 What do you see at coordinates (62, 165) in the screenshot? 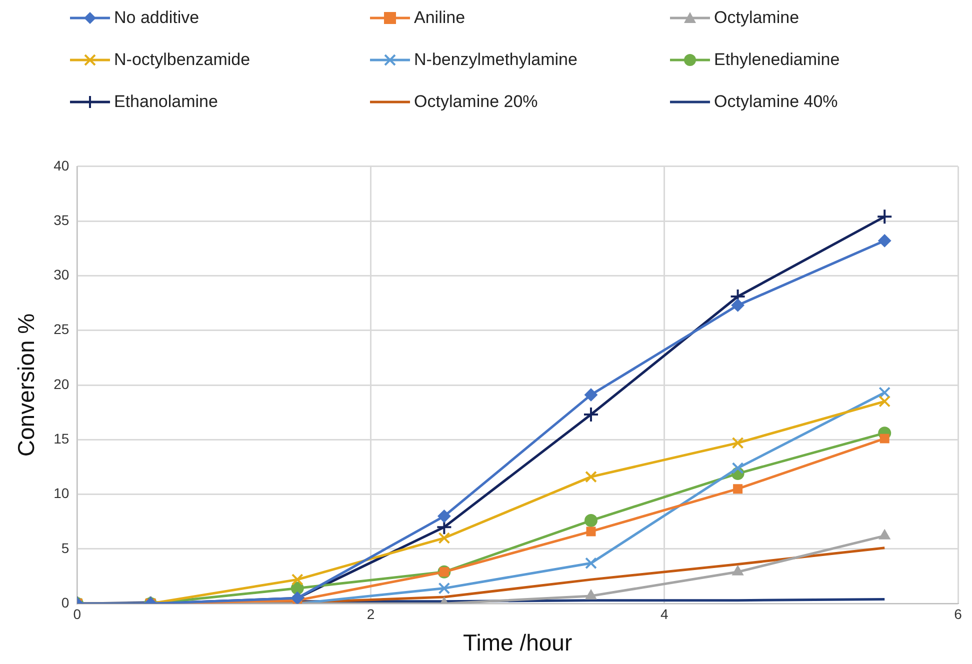
I see `y-tick-label: 40` at bounding box center [62, 165].